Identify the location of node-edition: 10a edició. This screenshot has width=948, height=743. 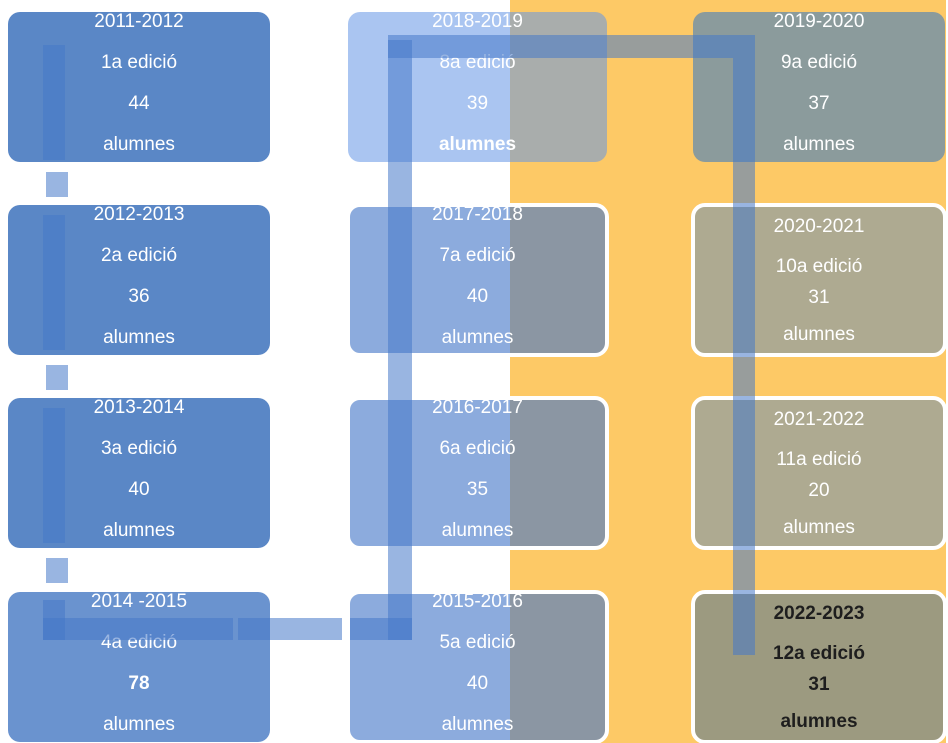
(819, 266).